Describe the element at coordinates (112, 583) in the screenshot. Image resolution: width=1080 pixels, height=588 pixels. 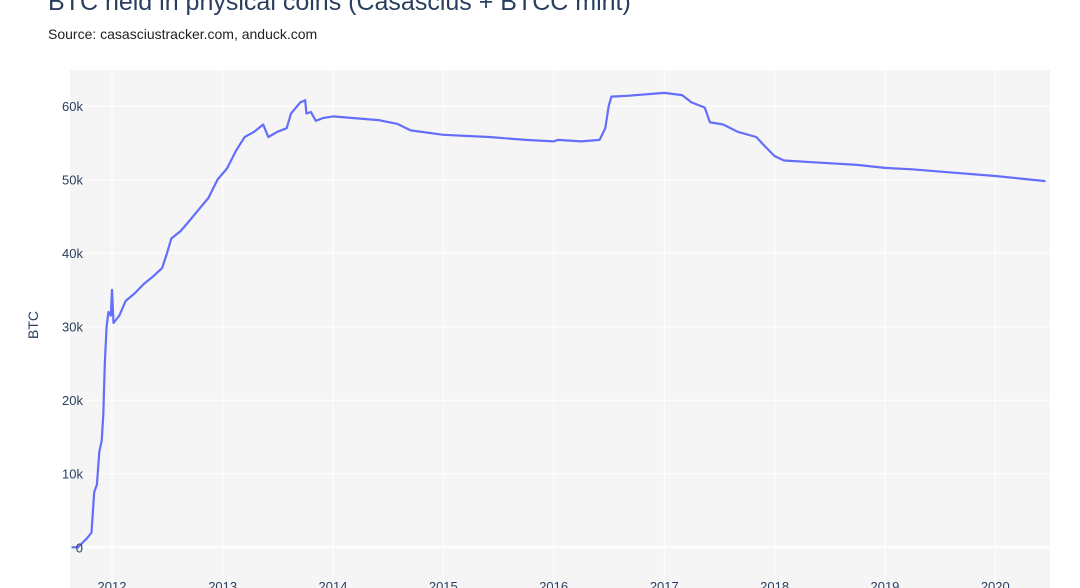
I see `x-tick-label: 2012` at that location.